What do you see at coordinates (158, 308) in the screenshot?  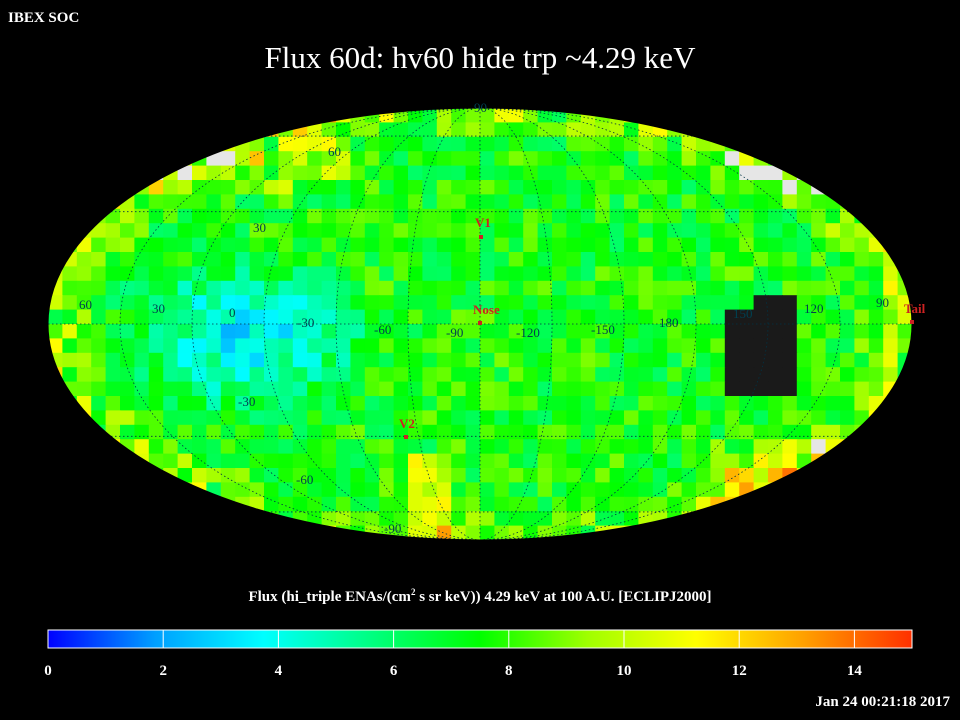 I see `longitude-label: 30` at bounding box center [158, 308].